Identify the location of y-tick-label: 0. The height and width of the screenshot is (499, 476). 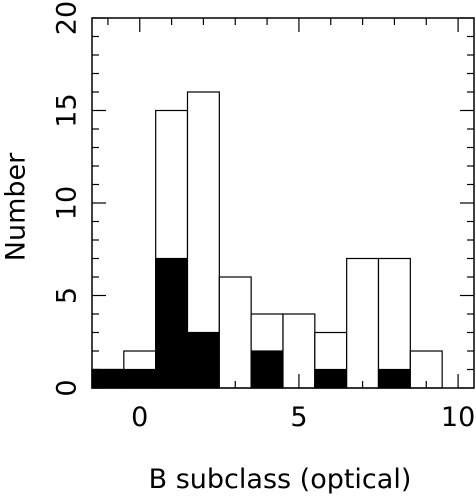
(67, 387).